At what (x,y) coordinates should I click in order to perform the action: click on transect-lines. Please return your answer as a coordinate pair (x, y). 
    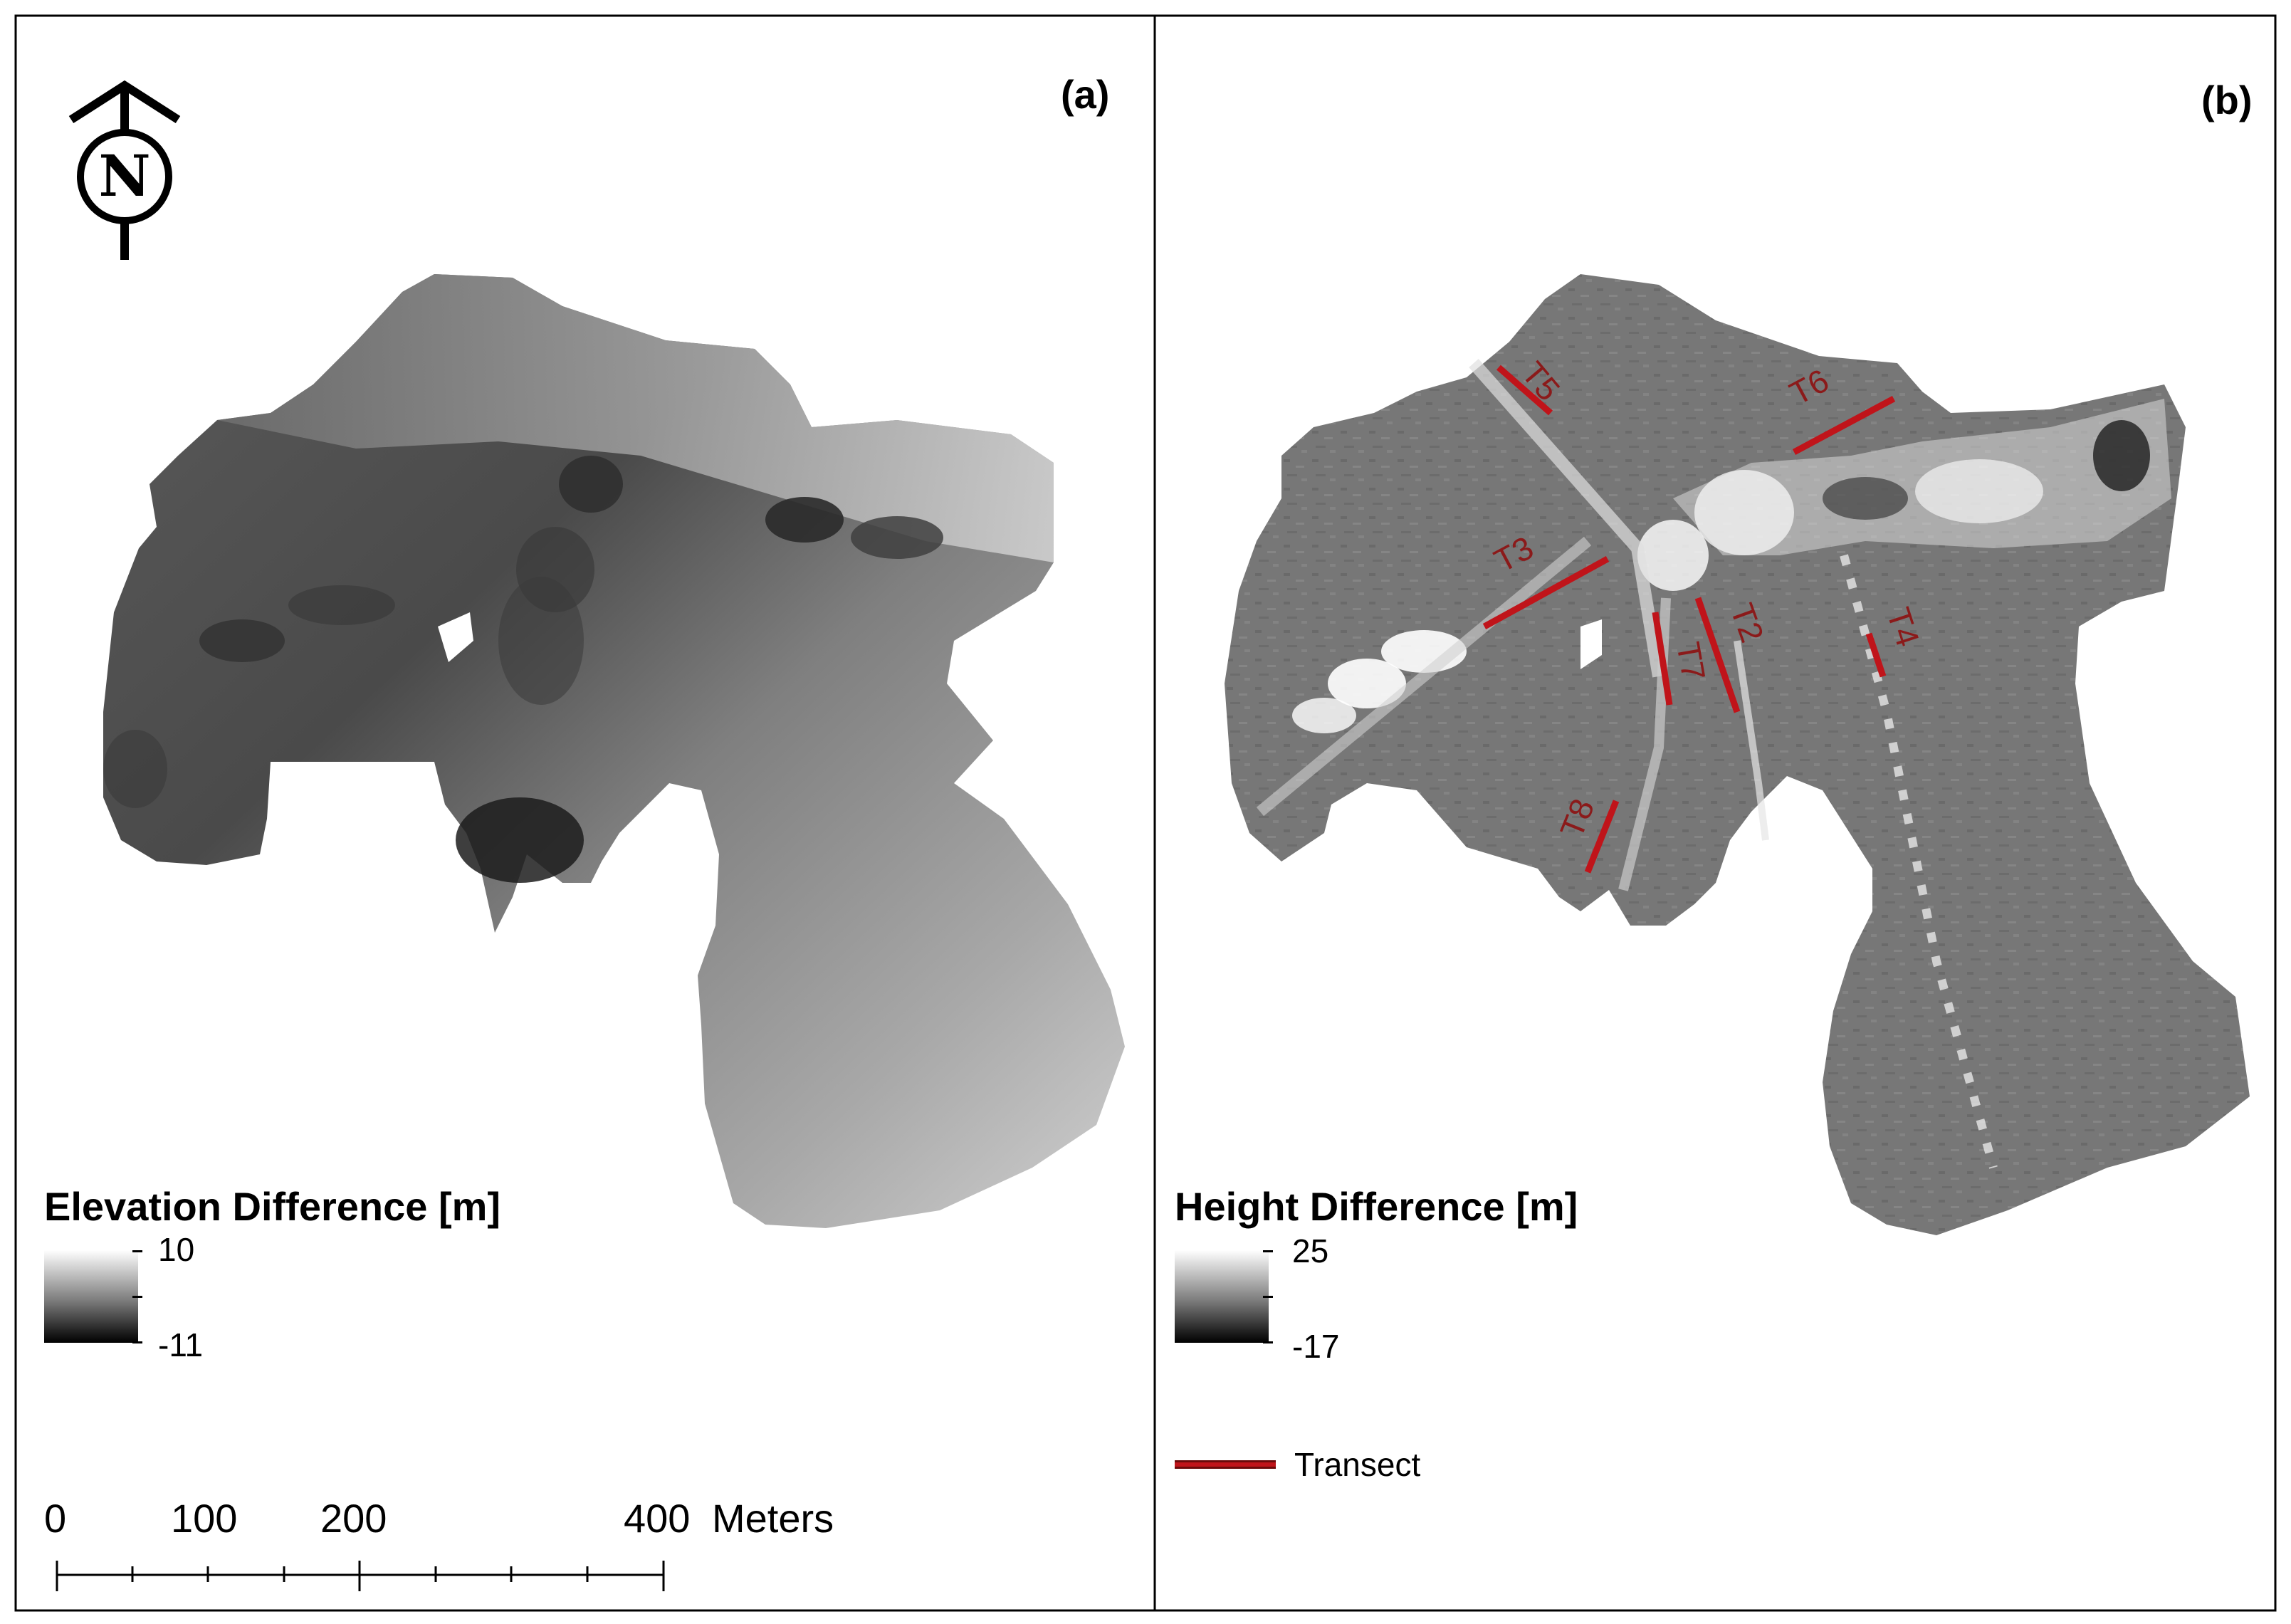
    Looking at the image, I should click on (1689, 619).